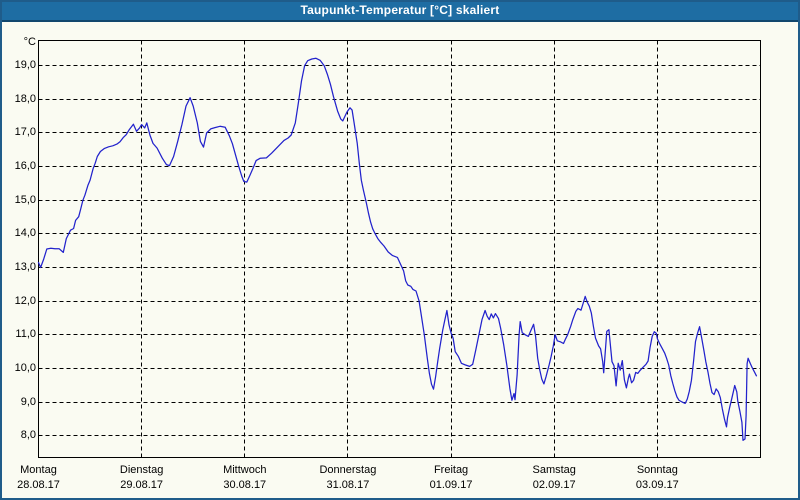 The image size is (800, 500). Describe the element at coordinates (451, 470) in the screenshot. I see `x-day-label: Freitag` at that location.